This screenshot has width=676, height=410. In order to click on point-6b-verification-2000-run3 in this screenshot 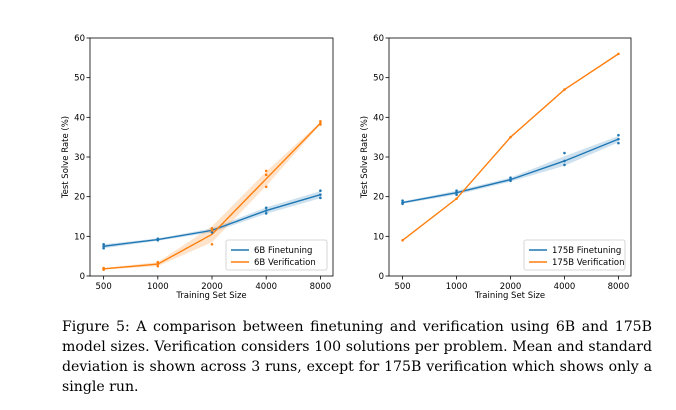, I will do `click(212, 228)`.